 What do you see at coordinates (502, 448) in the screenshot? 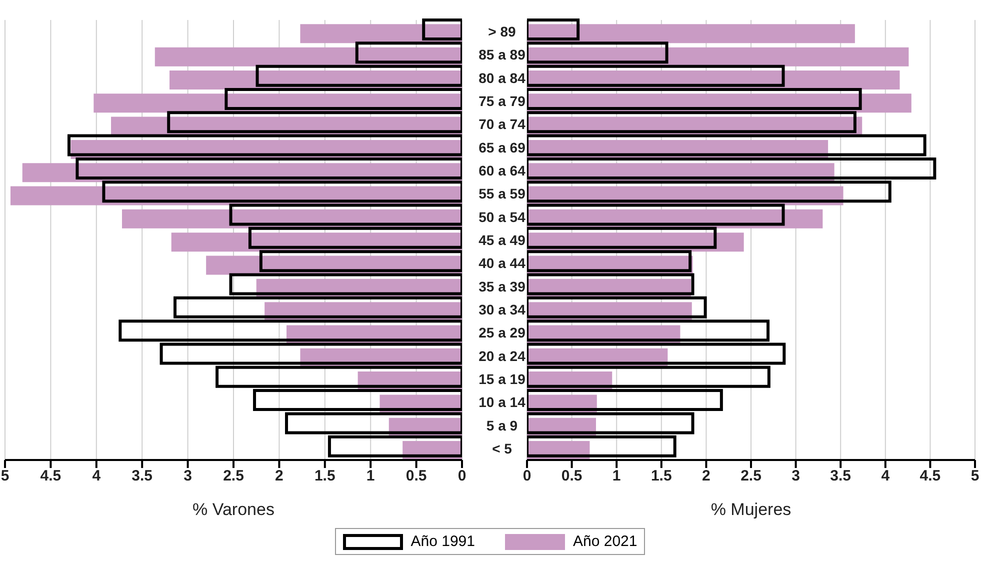
I see `y-tick-label: < 5` at bounding box center [502, 448].